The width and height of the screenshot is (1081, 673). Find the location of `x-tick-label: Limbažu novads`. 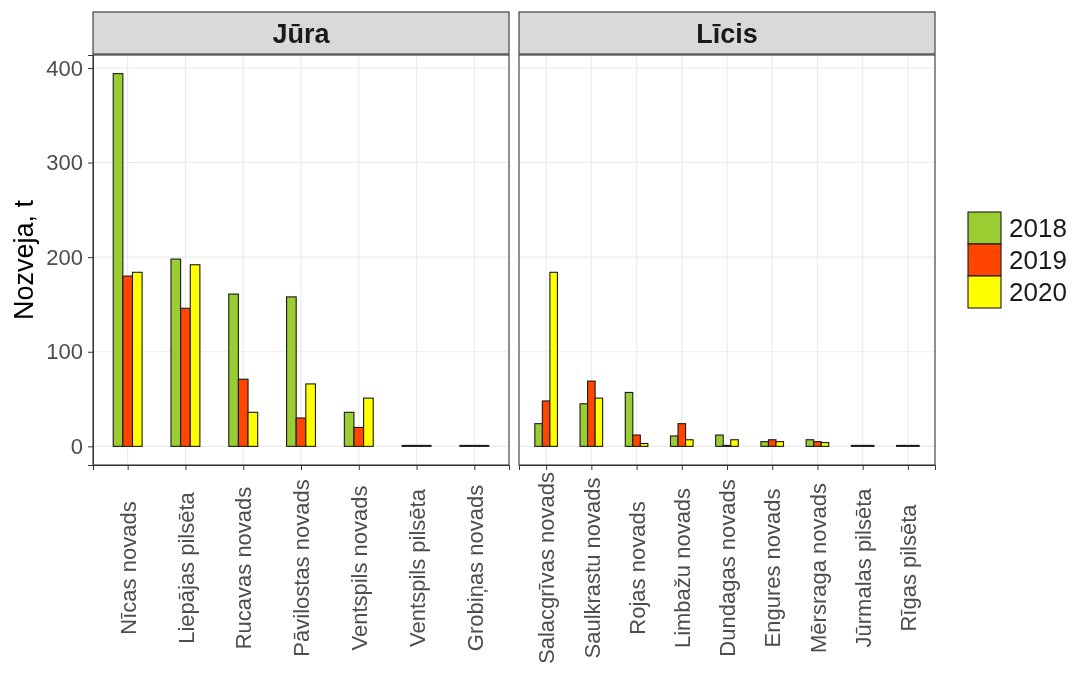

x-tick-label: Limbažu novads is located at coordinates (682, 568).